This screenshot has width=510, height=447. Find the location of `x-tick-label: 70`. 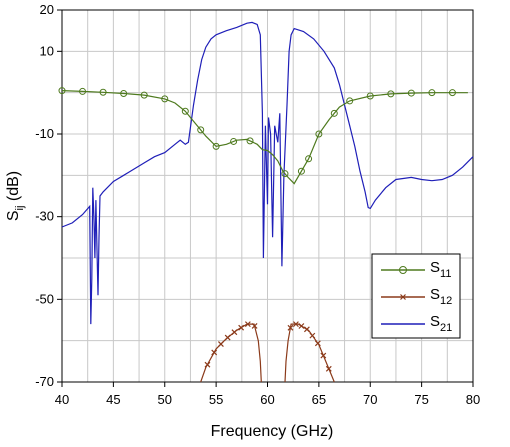

x-tick-label: 70 is located at coordinates (370, 399).